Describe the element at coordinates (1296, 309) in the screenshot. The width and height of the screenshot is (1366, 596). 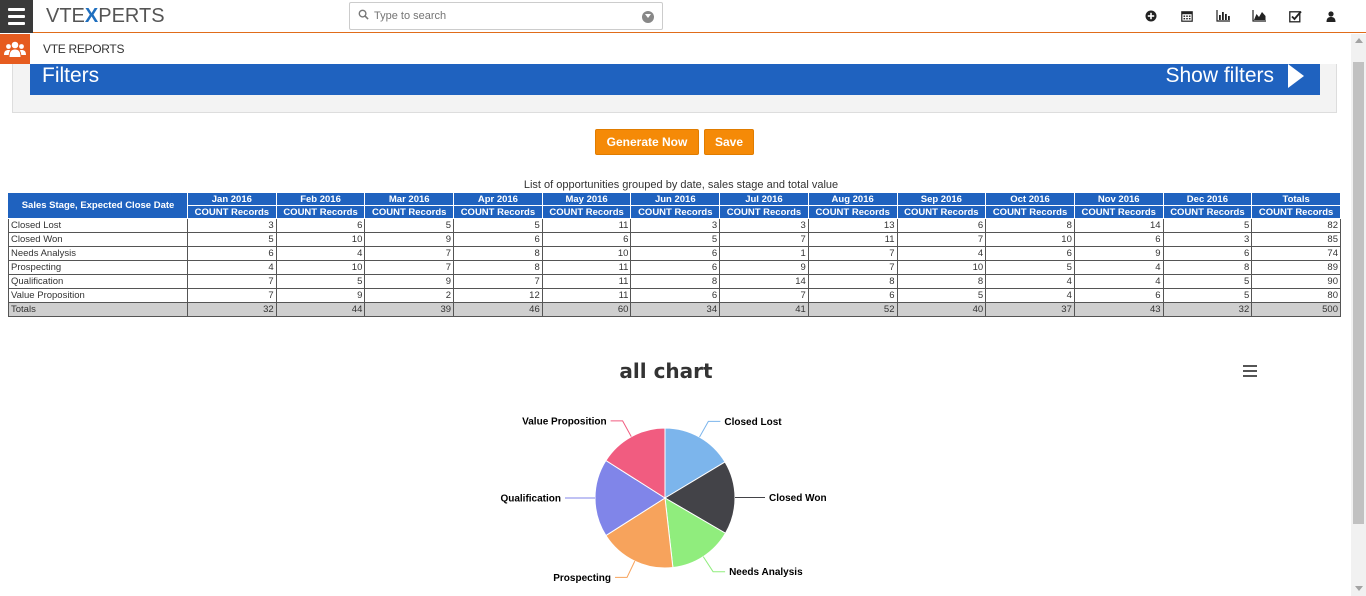
I see `table-cell: 500` at that location.